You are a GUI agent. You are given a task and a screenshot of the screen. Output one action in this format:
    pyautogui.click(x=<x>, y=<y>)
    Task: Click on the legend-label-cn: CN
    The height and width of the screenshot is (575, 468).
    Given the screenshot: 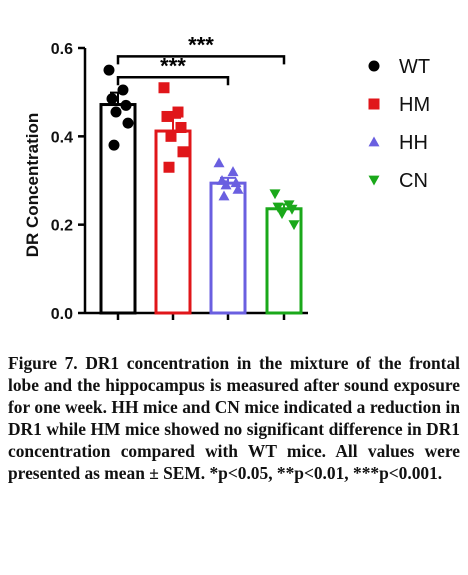 What is the action you would take?
    pyautogui.click(x=413, y=181)
    